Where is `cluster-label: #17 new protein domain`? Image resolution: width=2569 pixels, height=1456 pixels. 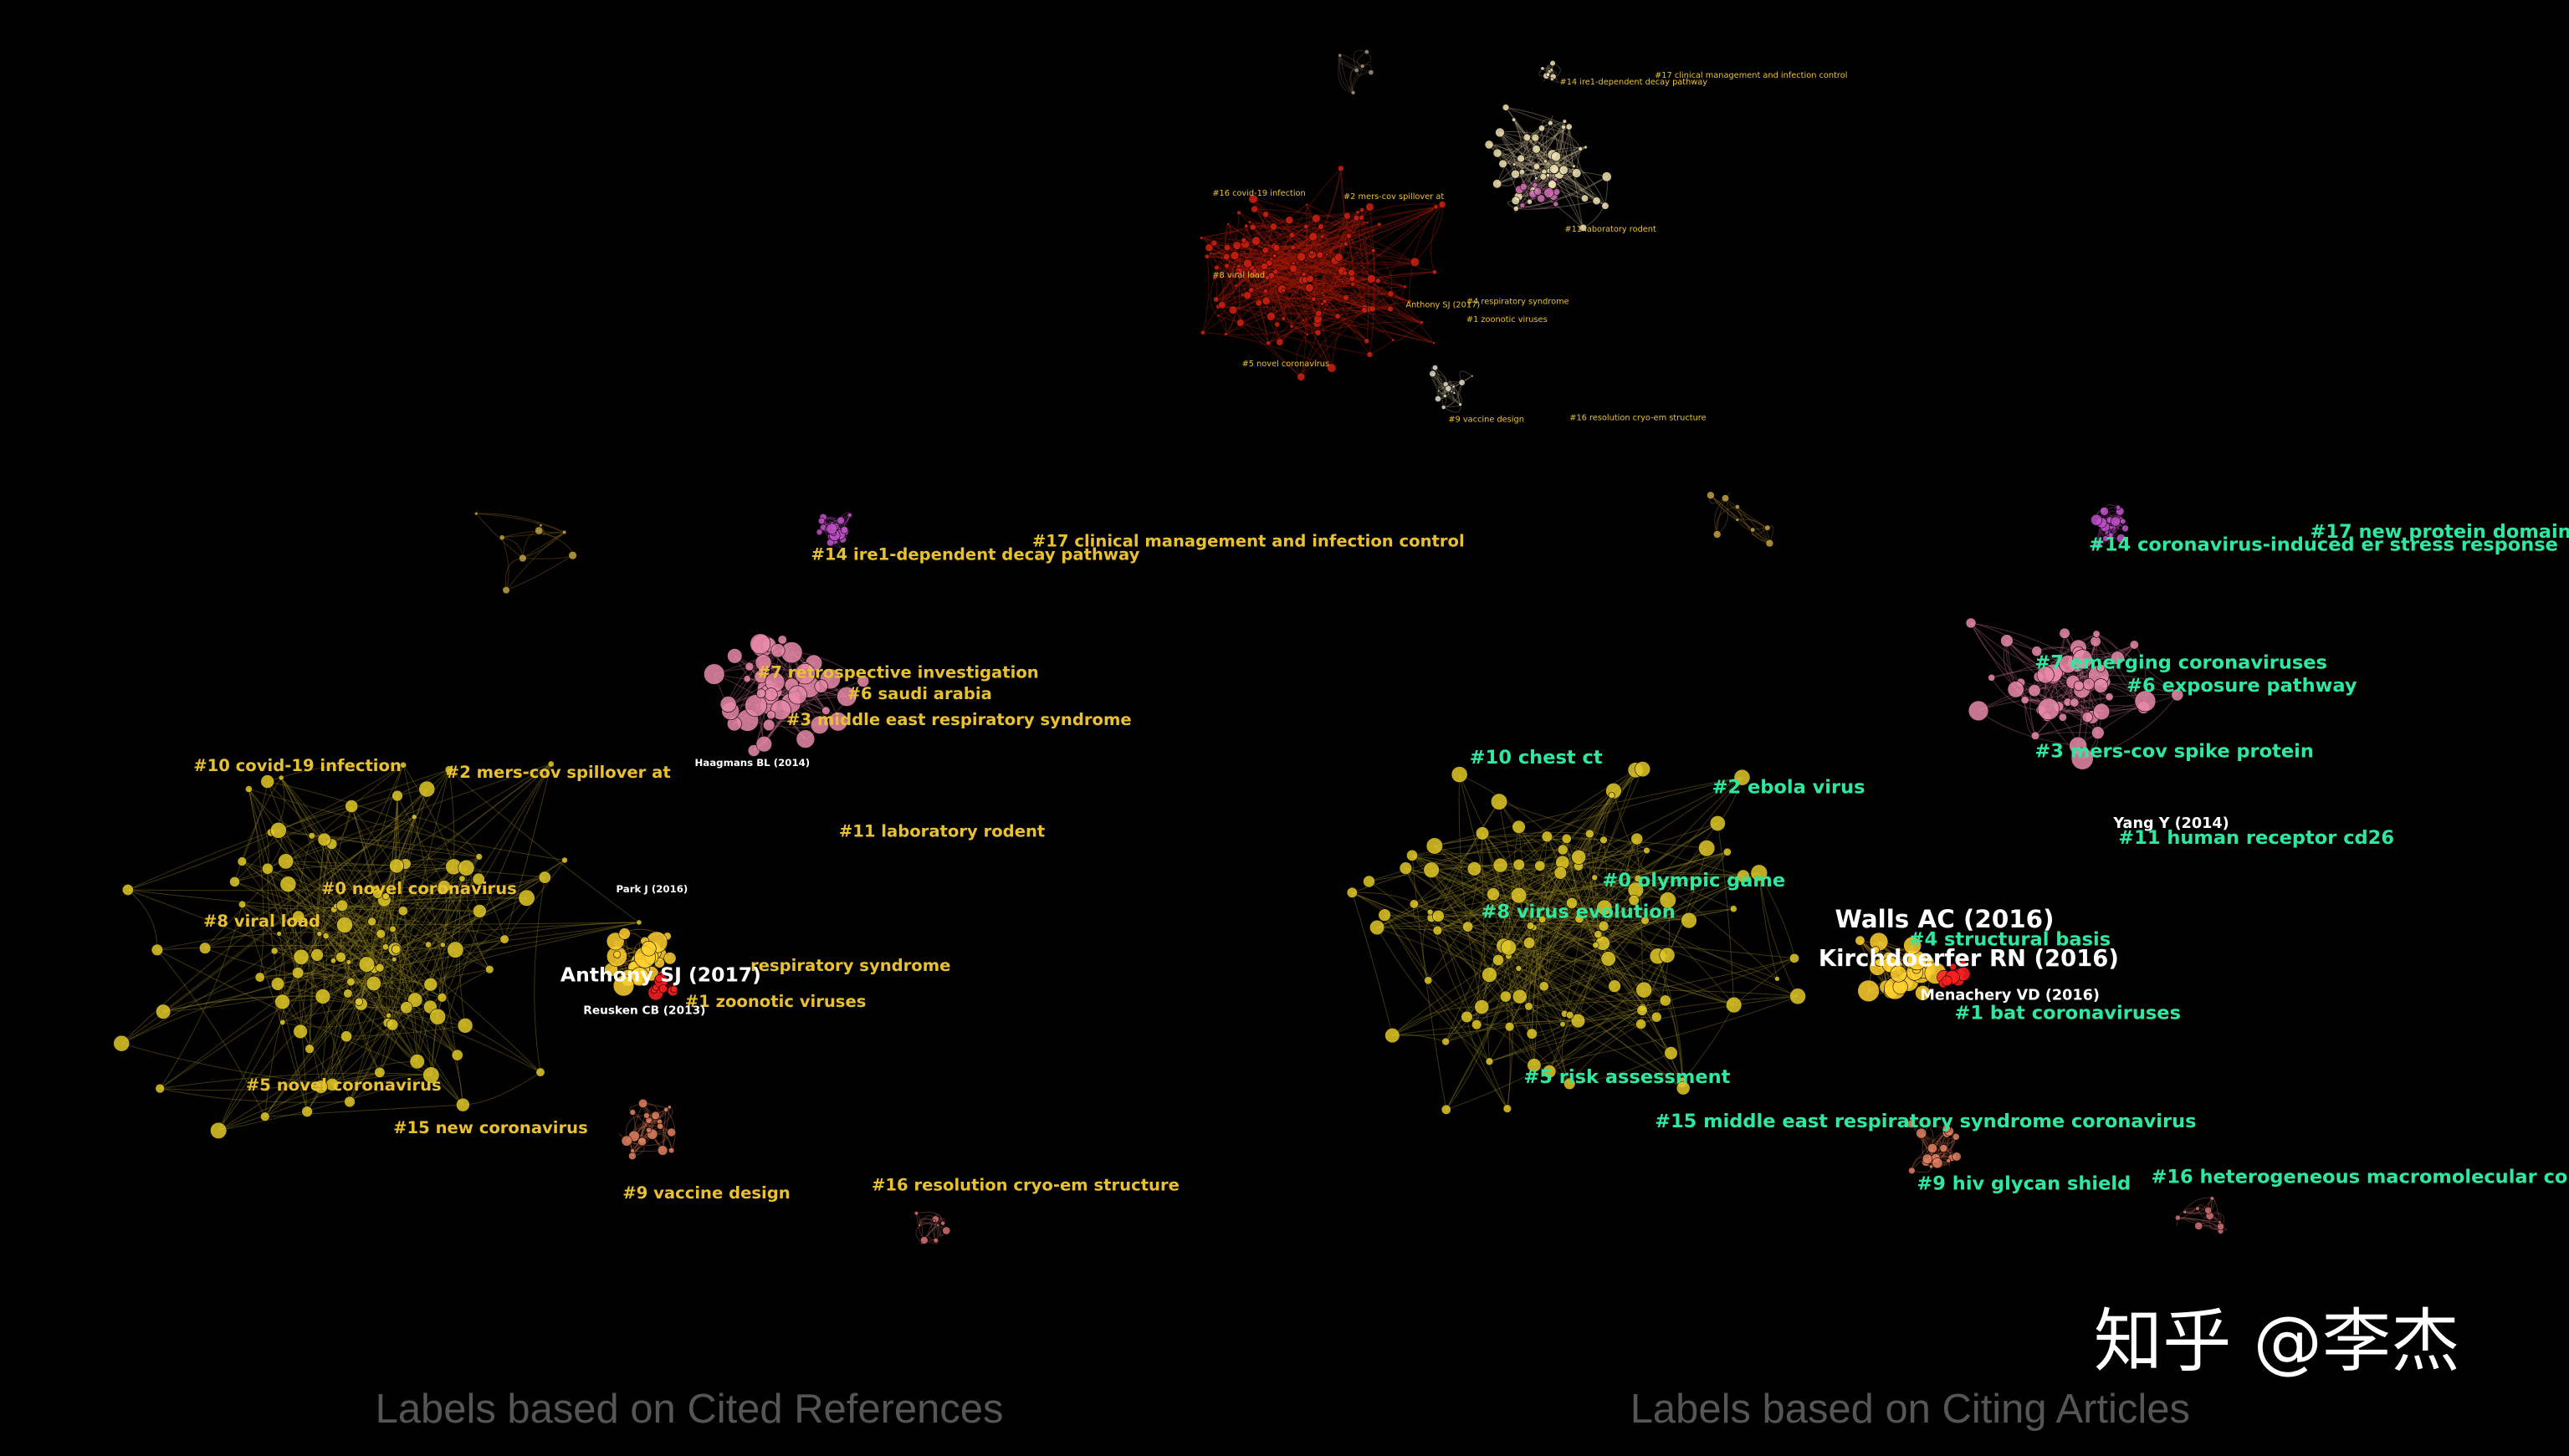 cluster-label: #17 new protein domain is located at coordinates (2439, 532).